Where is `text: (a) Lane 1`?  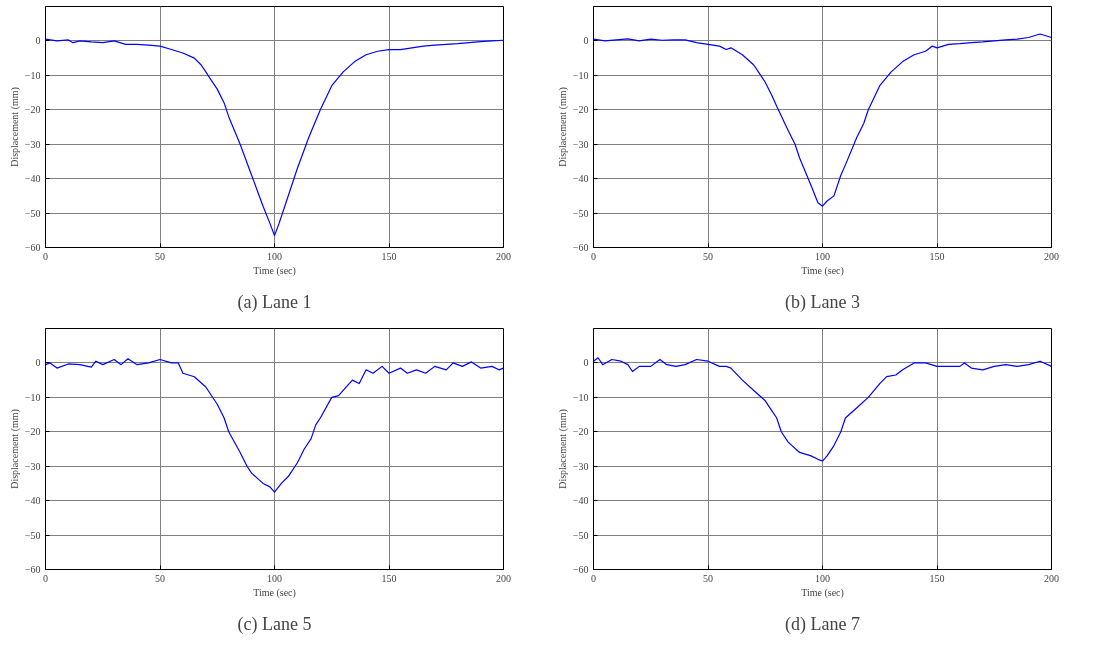 text: (a) Lane 1 is located at coordinates (274, 302).